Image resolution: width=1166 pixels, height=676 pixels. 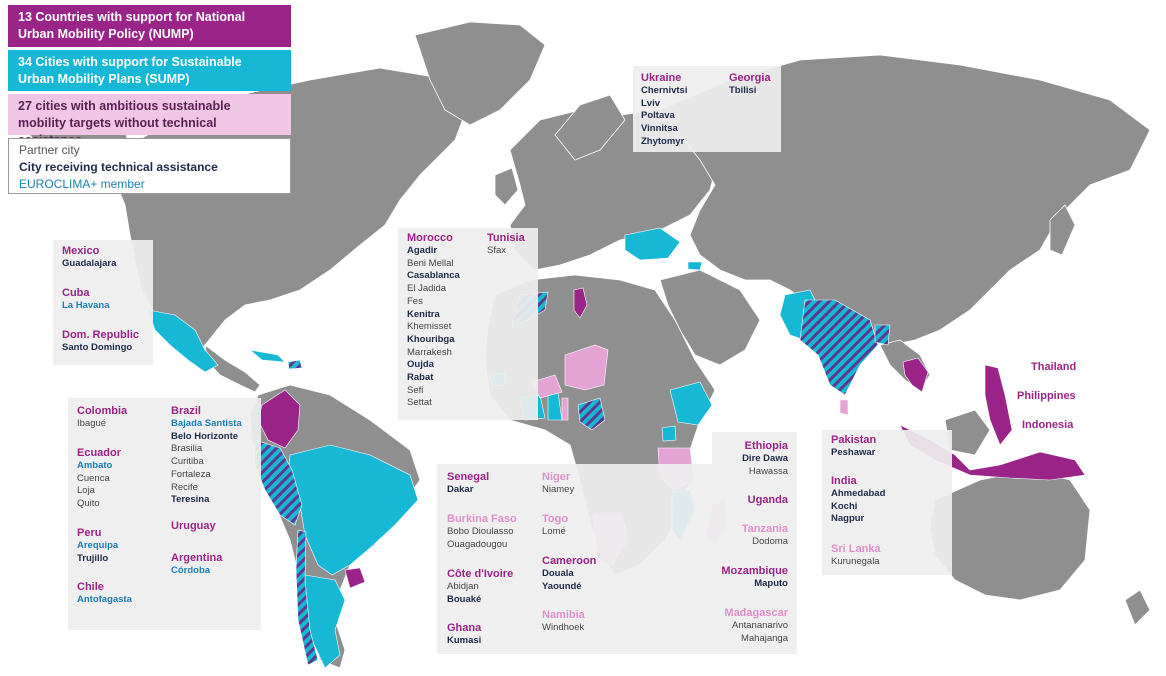 What do you see at coordinates (480, 574) in the screenshot?
I see `country-label: Côte d'Ivoire` at bounding box center [480, 574].